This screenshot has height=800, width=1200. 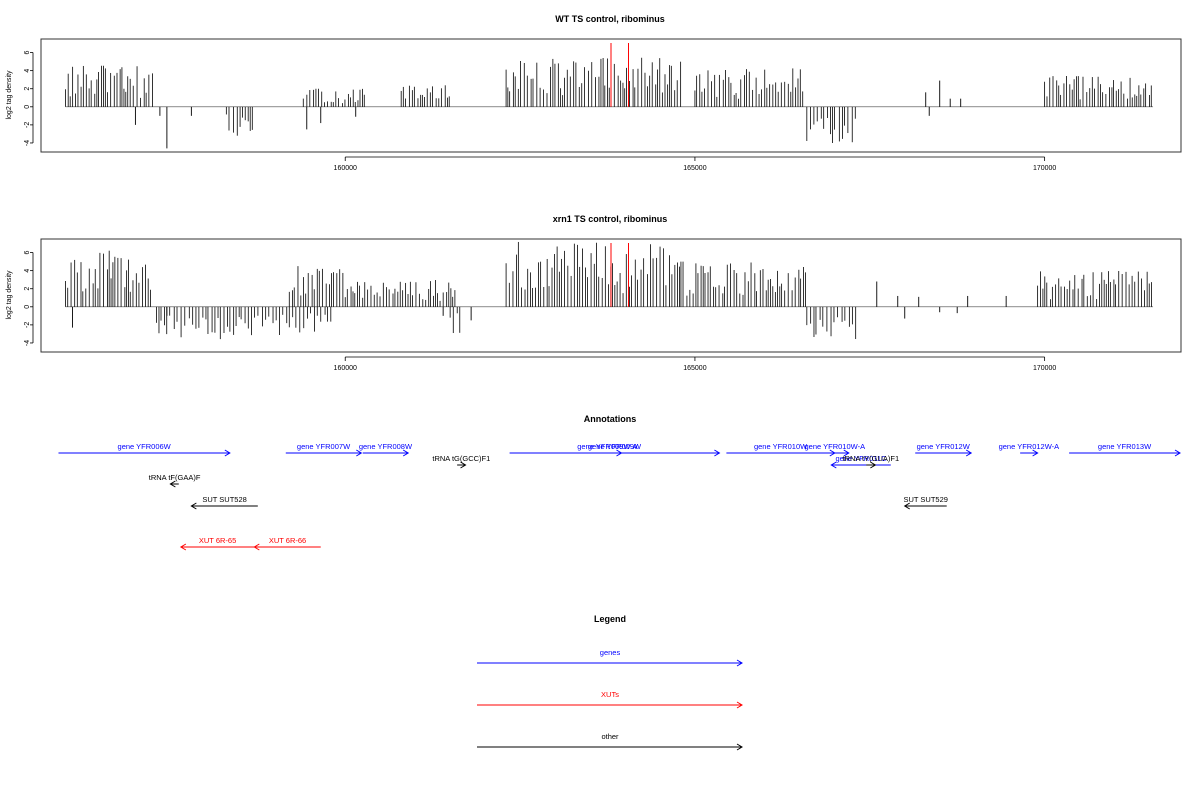 I want to click on wt-plot-frame, so click(x=611, y=95).